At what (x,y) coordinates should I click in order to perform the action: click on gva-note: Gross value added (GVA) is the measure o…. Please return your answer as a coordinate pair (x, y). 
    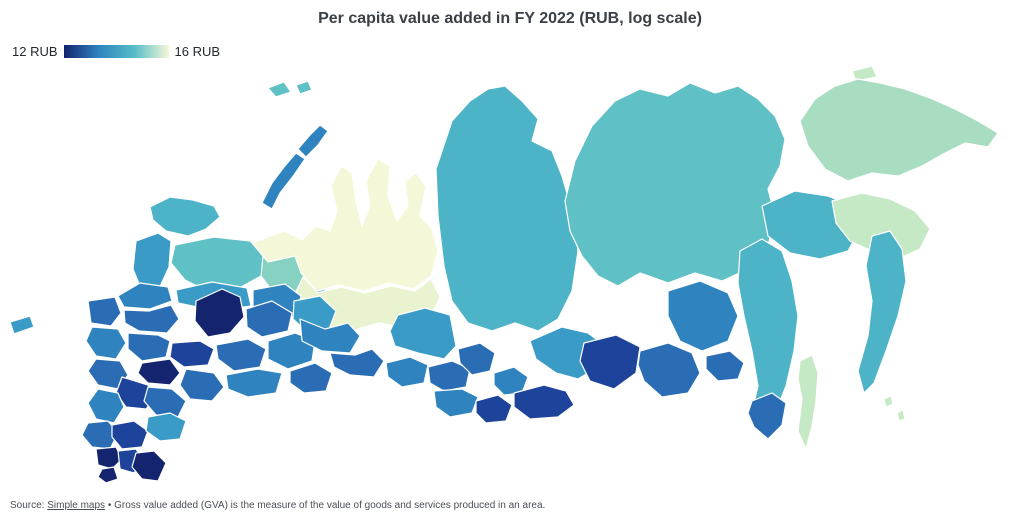
    Looking at the image, I should click on (330, 505).